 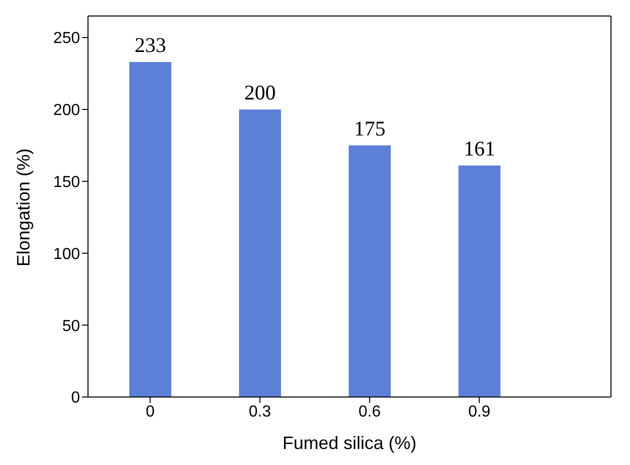 I want to click on y-tick-label: 50, so click(x=71, y=326).